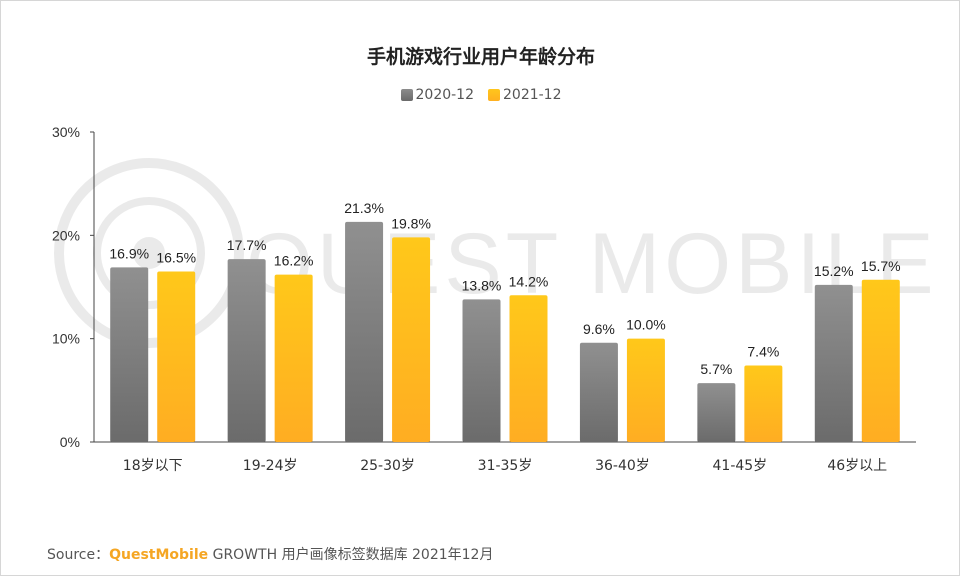  What do you see at coordinates (494, 95) in the screenshot?
I see `legend-swatch-2021` at bounding box center [494, 95].